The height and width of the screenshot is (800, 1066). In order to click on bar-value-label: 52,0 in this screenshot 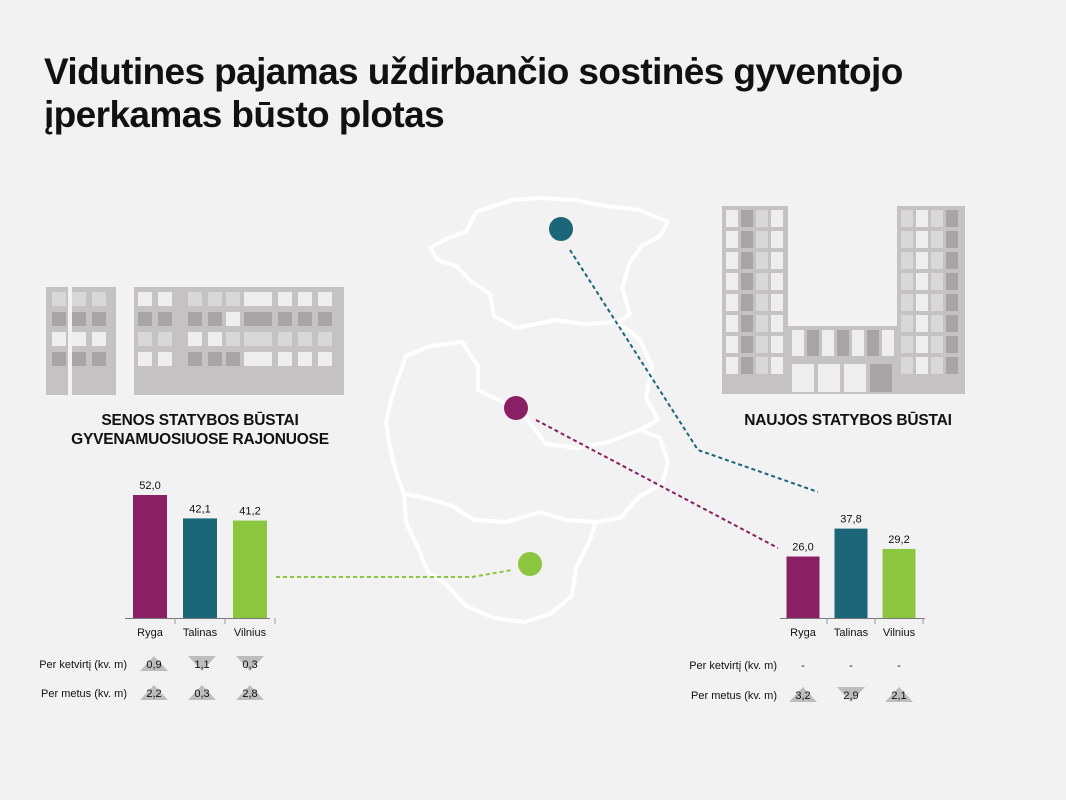, I will do `click(149, 486)`.